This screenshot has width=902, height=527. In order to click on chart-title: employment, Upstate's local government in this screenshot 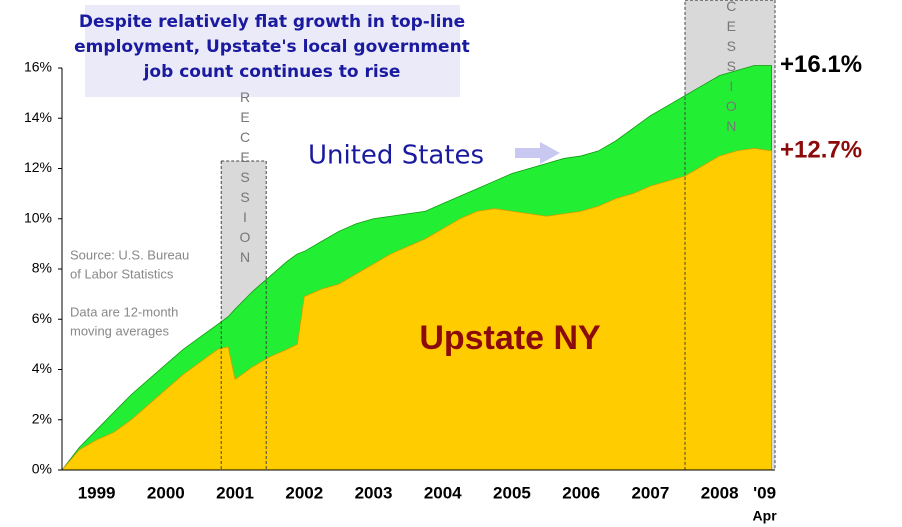, I will do `click(272, 47)`.